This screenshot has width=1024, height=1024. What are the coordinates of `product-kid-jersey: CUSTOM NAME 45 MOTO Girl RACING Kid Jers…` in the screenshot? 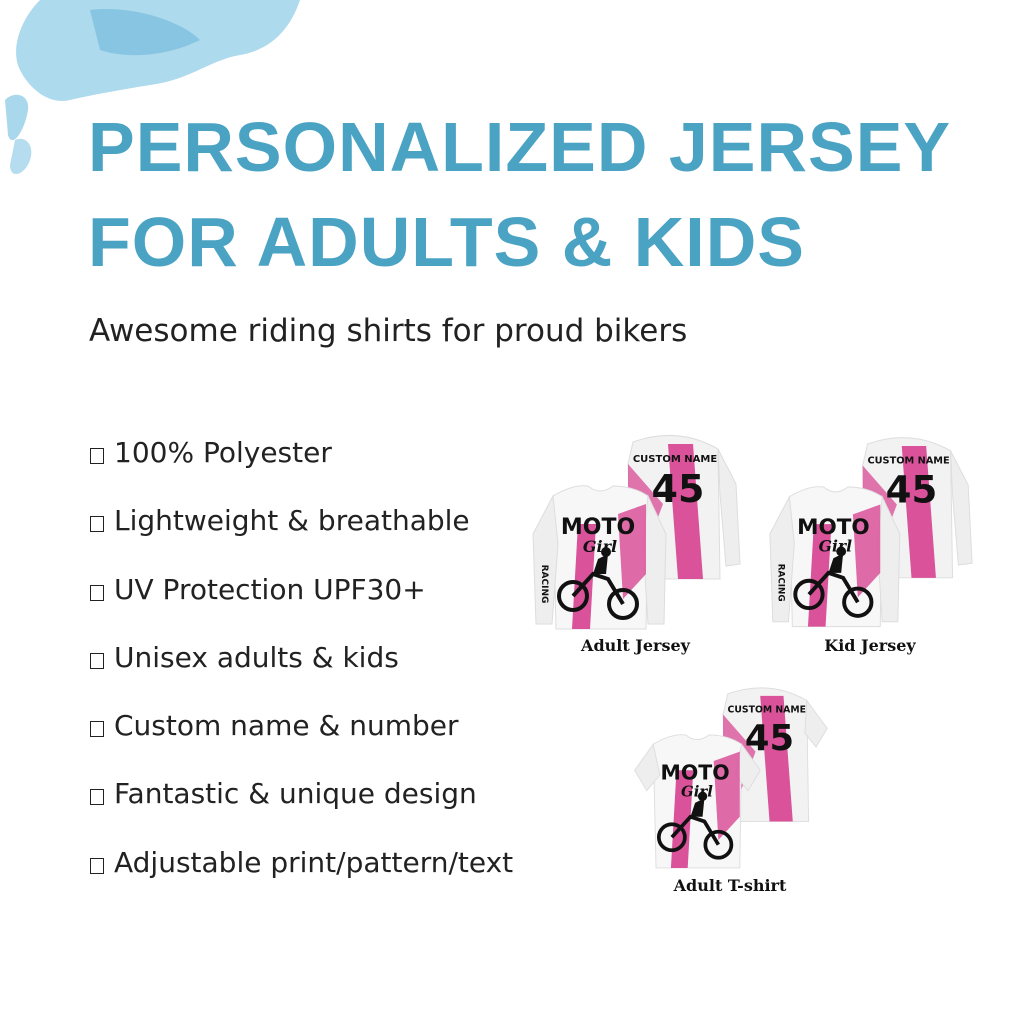 It's located at (870, 539).